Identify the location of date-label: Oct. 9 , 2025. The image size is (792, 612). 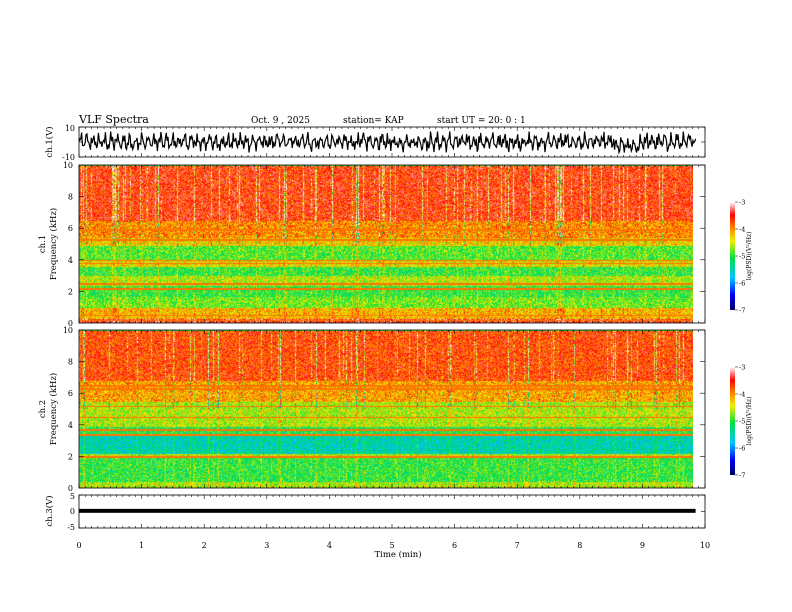
(280, 121).